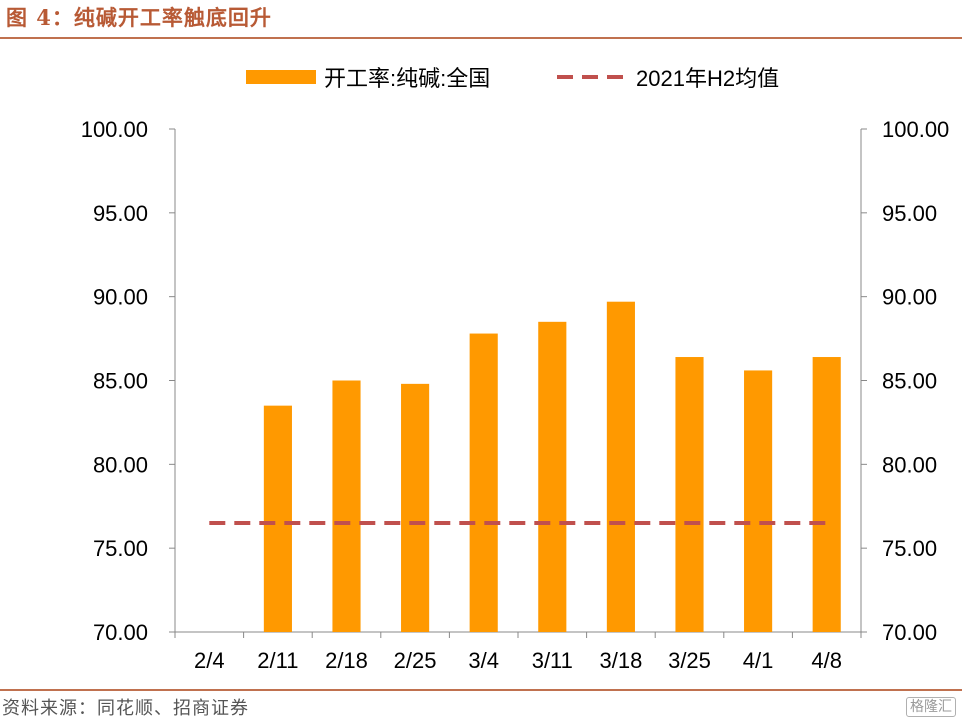 This screenshot has width=962, height=723. Describe the element at coordinates (120, 548) in the screenshot. I see `y-tick-label-left: 75.00` at that location.